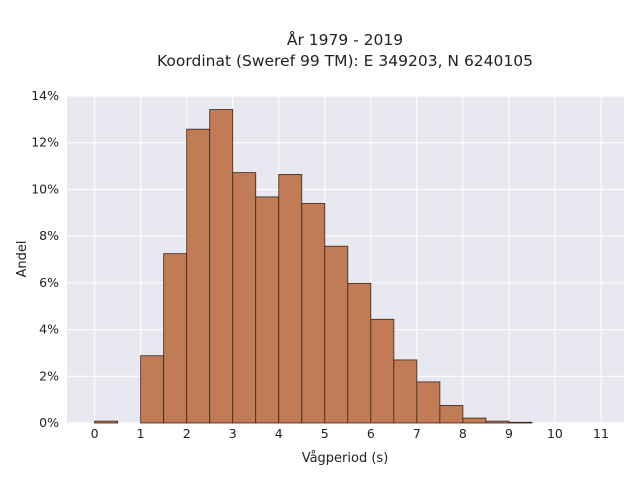  What do you see at coordinates (325, 433) in the screenshot?
I see `x-tick-label: 5` at bounding box center [325, 433].